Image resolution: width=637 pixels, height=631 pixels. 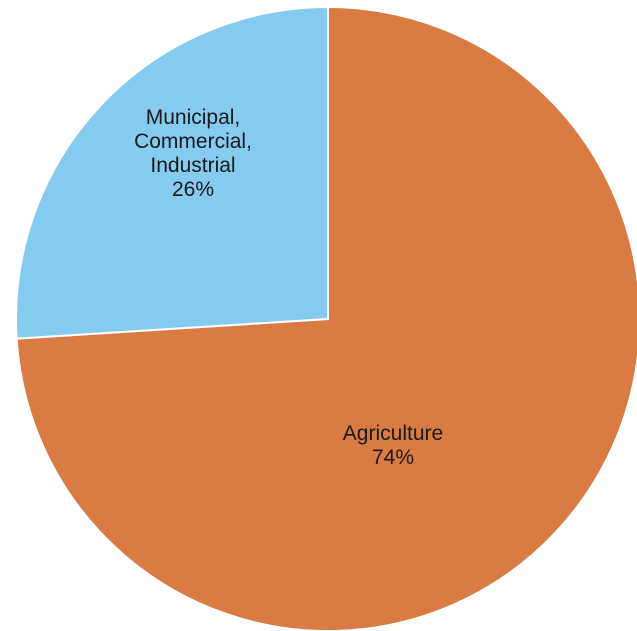 I want to click on slice-name-label: Industrial, so click(x=192, y=165).